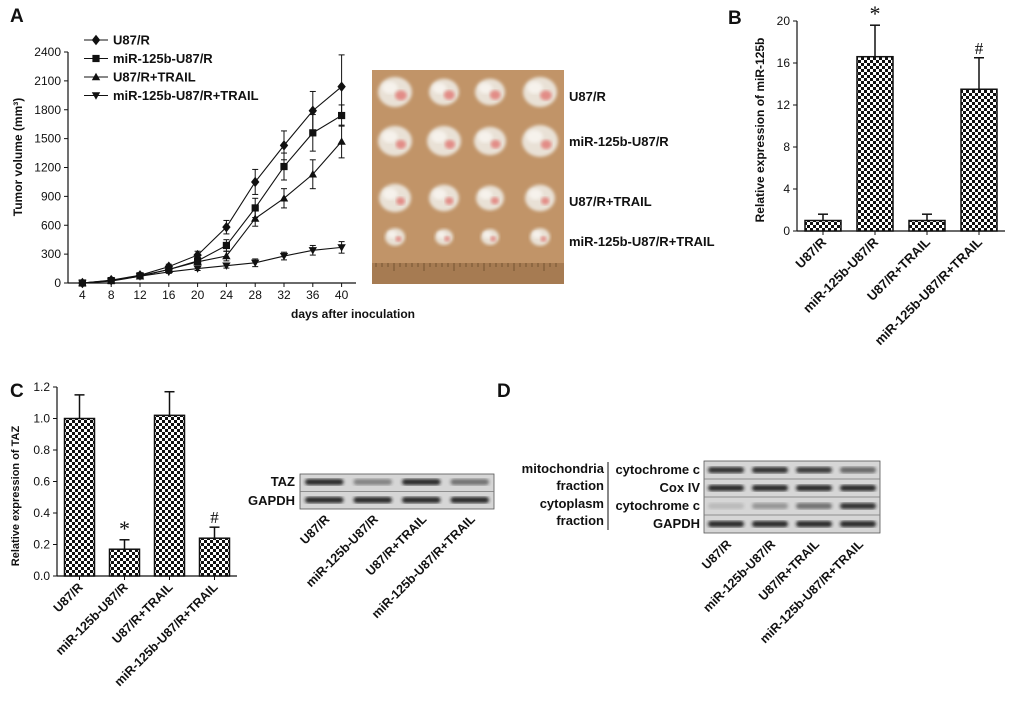  What do you see at coordinates (784, 21) in the screenshot?
I see `panel-b-y-tick-label: 20` at bounding box center [784, 21].